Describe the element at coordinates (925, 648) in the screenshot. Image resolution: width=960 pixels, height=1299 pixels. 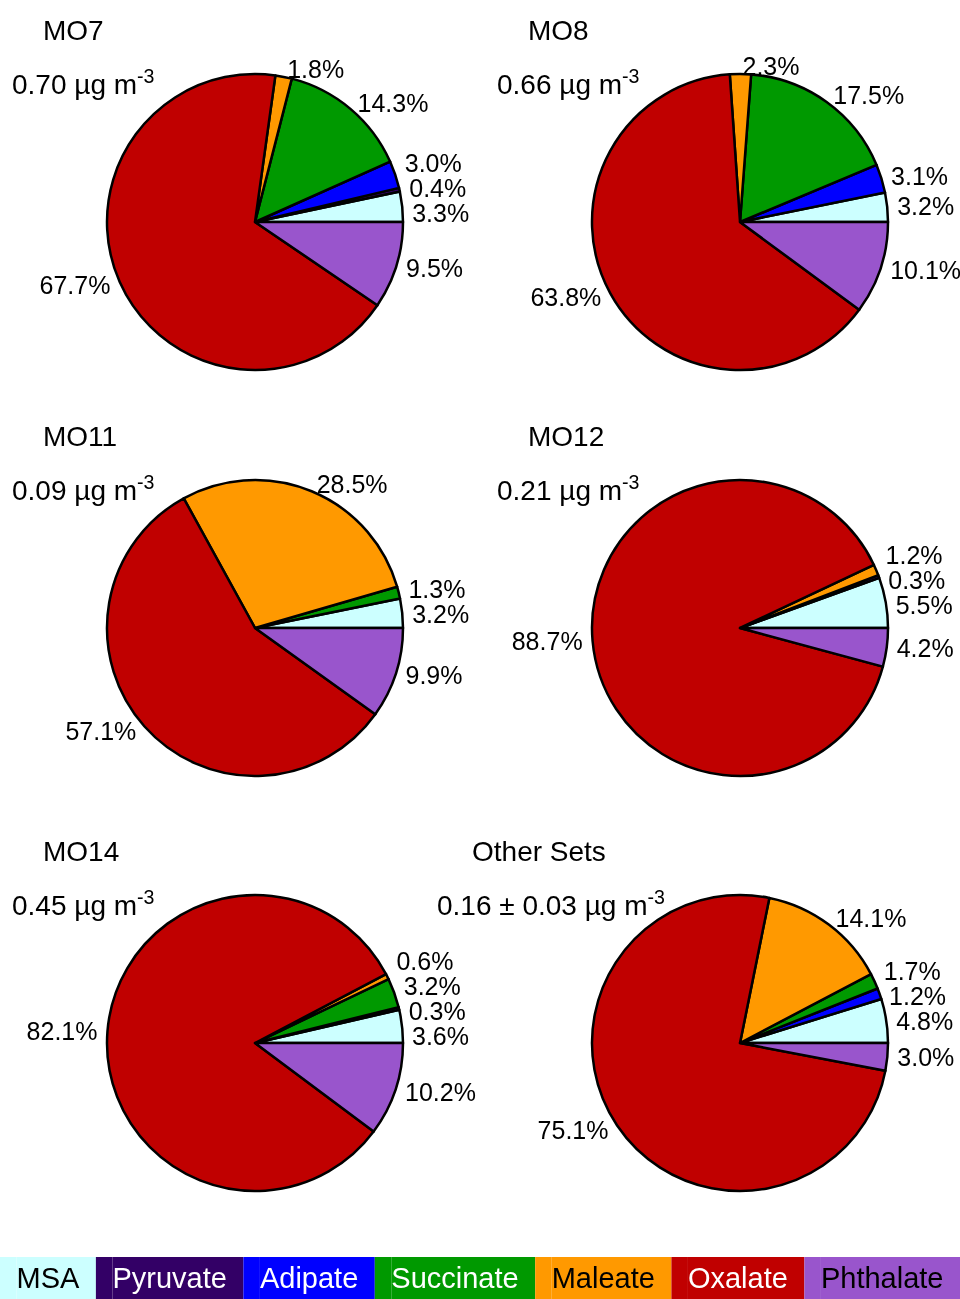
I see `data-label: 4.2%` at that location.